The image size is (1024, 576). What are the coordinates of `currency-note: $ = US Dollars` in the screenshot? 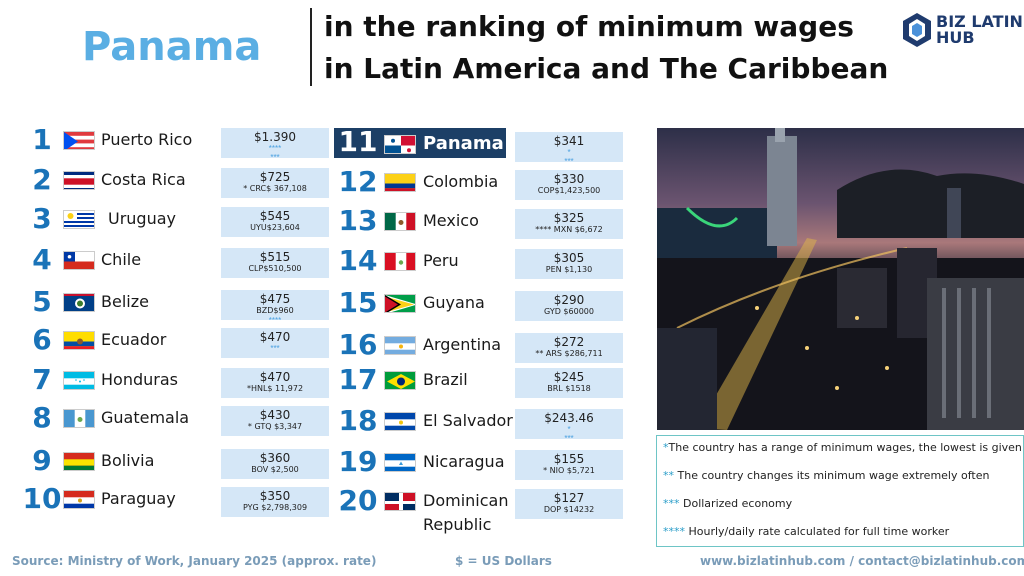 It's located at (503, 561).